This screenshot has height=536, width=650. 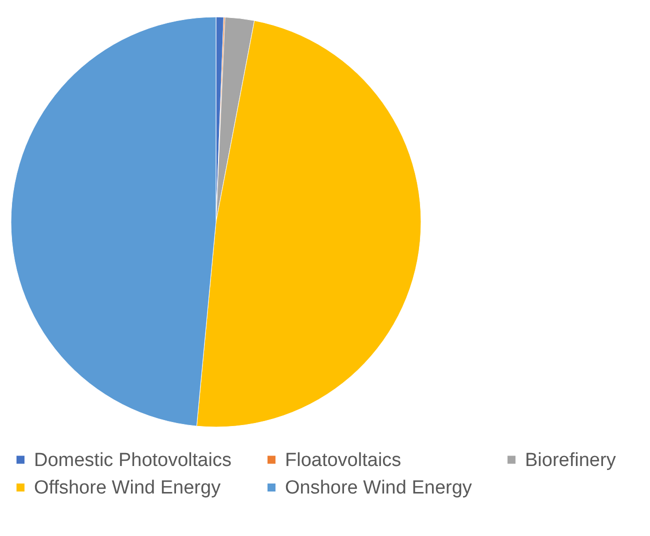 What do you see at coordinates (133, 460) in the screenshot?
I see `legend-label: Domestic Photovoltaics` at bounding box center [133, 460].